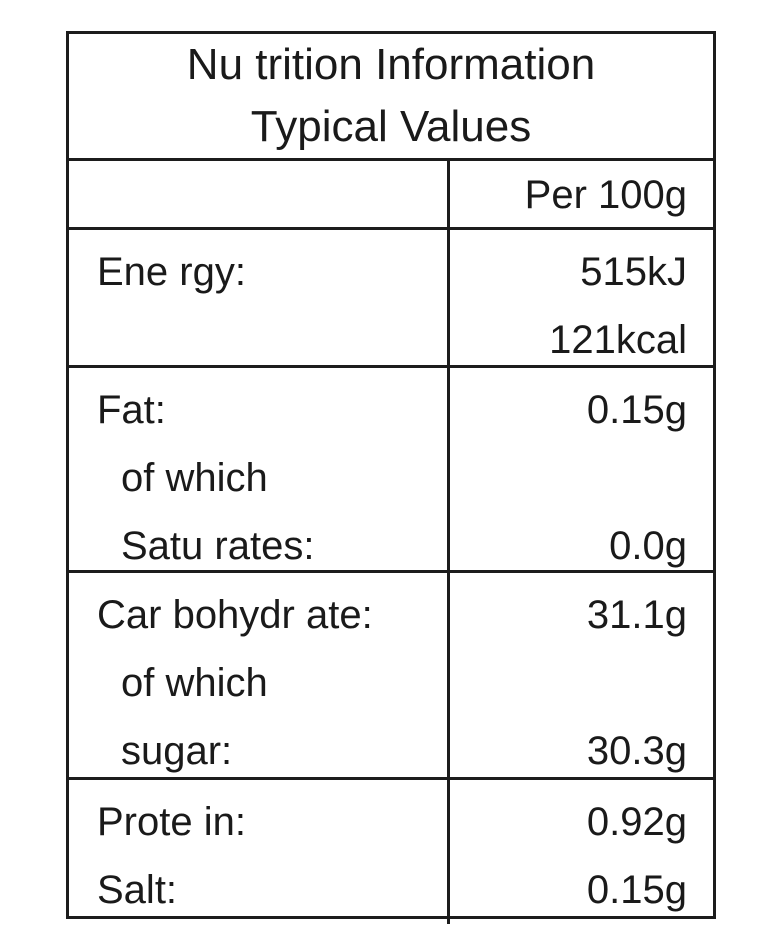 The image size is (768, 945). I want to click on protein-salt-value-cell: 0.92g 0.15g, so click(581, 852).